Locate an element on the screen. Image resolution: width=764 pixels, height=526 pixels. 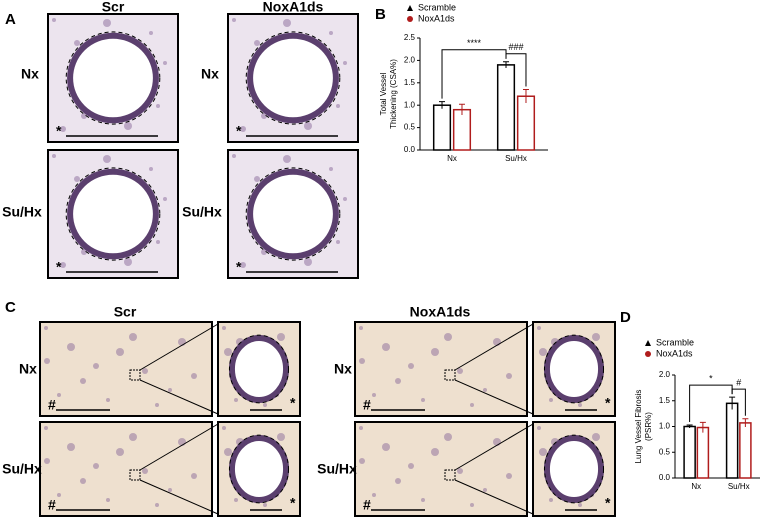
x-tick-label: Su/Hx is located at coordinates (516, 158).